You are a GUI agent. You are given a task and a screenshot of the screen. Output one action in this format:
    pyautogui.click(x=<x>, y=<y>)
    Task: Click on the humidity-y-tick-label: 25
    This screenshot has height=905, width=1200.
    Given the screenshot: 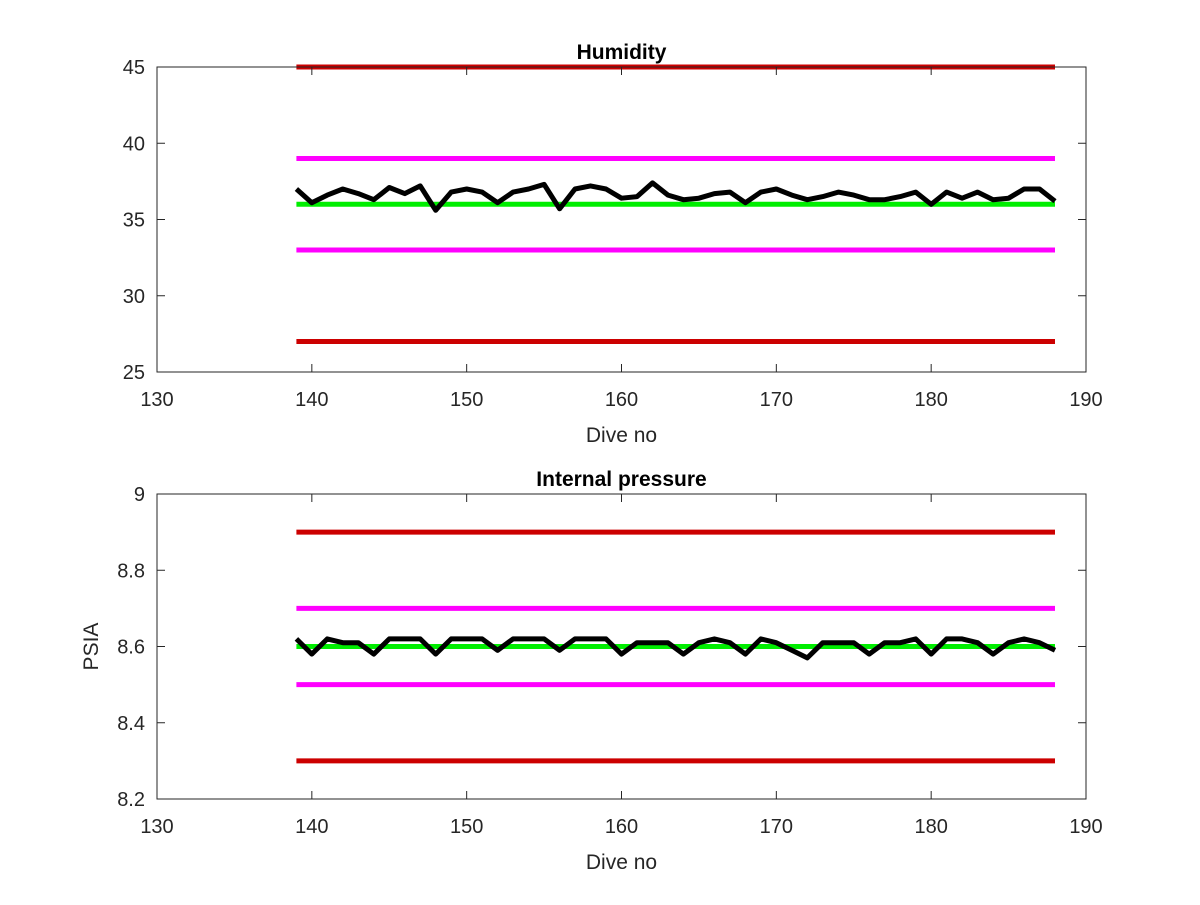 What is the action you would take?
    pyautogui.click(x=134, y=373)
    